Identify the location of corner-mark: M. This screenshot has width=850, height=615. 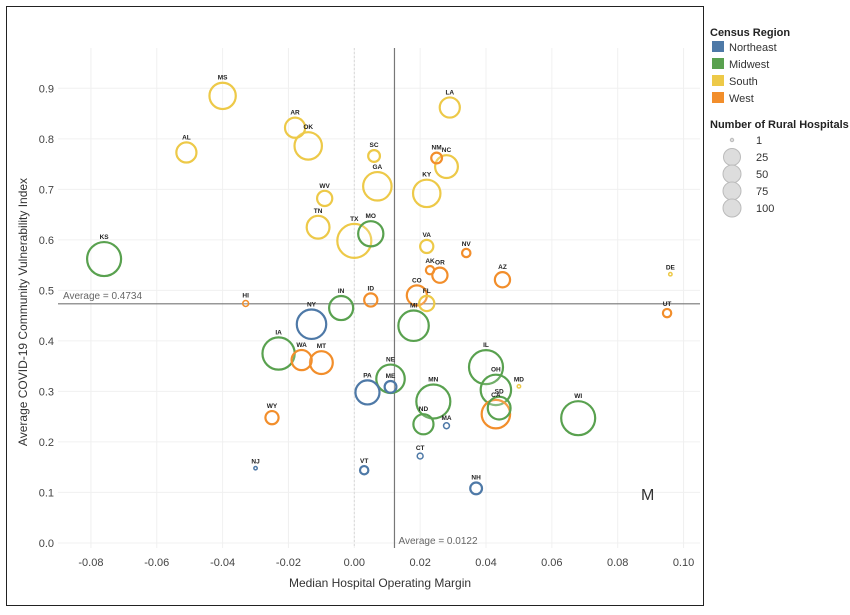
(647, 495).